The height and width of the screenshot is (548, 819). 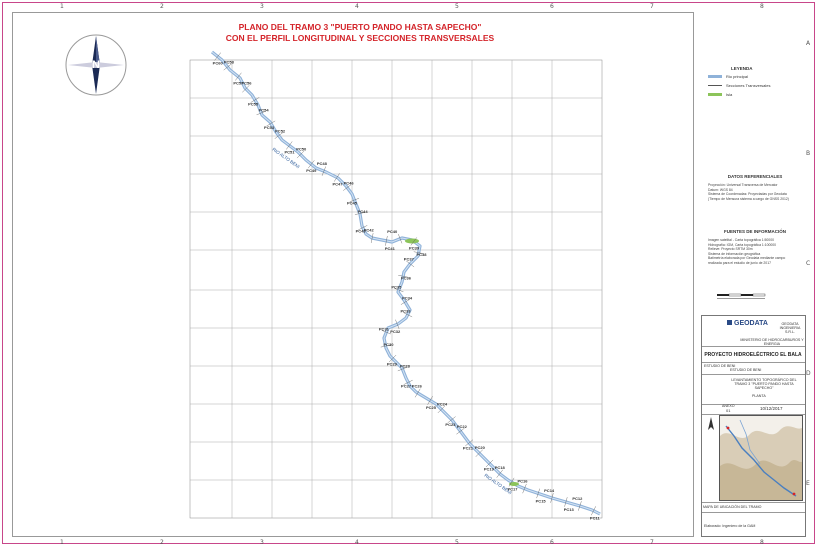 What do you see at coordinates (407, 297) in the screenshot?
I see `section-label: PC34` at bounding box center [407, 297].